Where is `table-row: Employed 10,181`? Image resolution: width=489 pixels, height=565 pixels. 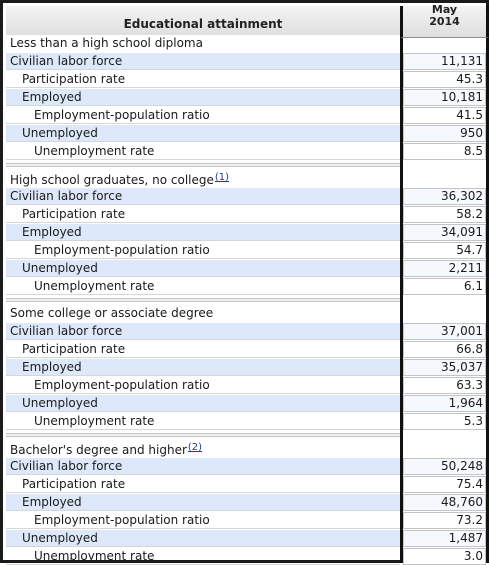 table-row: Employed 10,181 is located at coordinates (247, 97).